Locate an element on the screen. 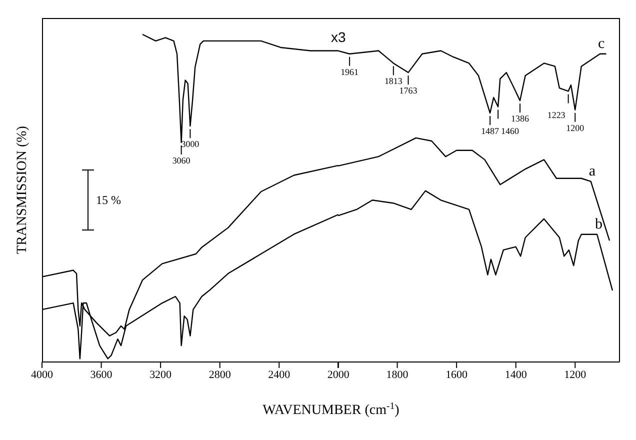 This screenshot has height=440, width=636. annotation: 1200 is located at coordinates (576, 127).